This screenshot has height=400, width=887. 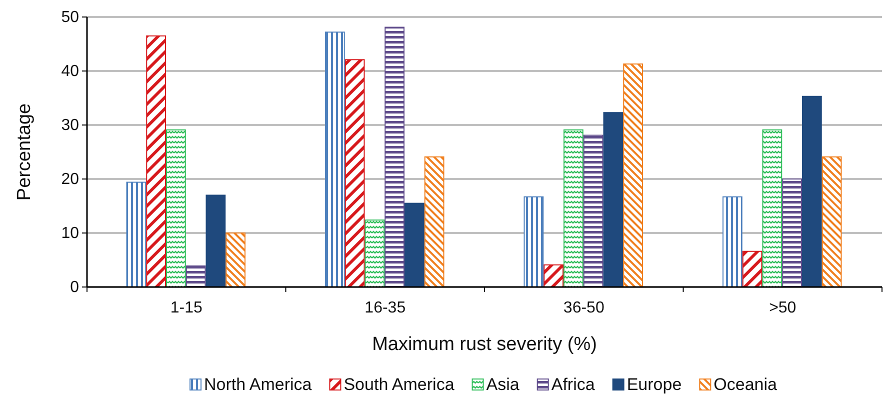 What do you see at coordinates (70, 233) in the screenshot?
I see `y-tick-label: 10` at bounding box center [70, 233].